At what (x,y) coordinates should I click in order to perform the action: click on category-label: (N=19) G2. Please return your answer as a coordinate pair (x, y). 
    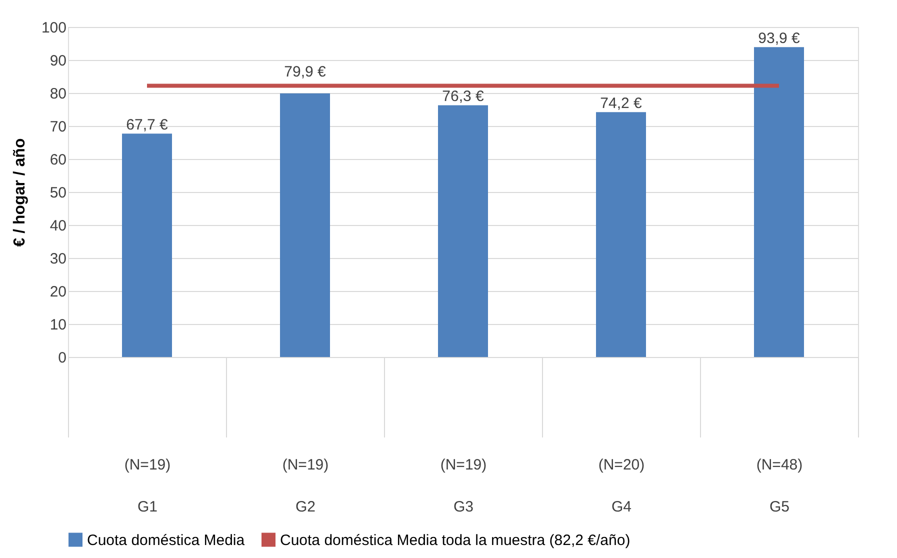
    Looking at the image, I should click on (305, 486).